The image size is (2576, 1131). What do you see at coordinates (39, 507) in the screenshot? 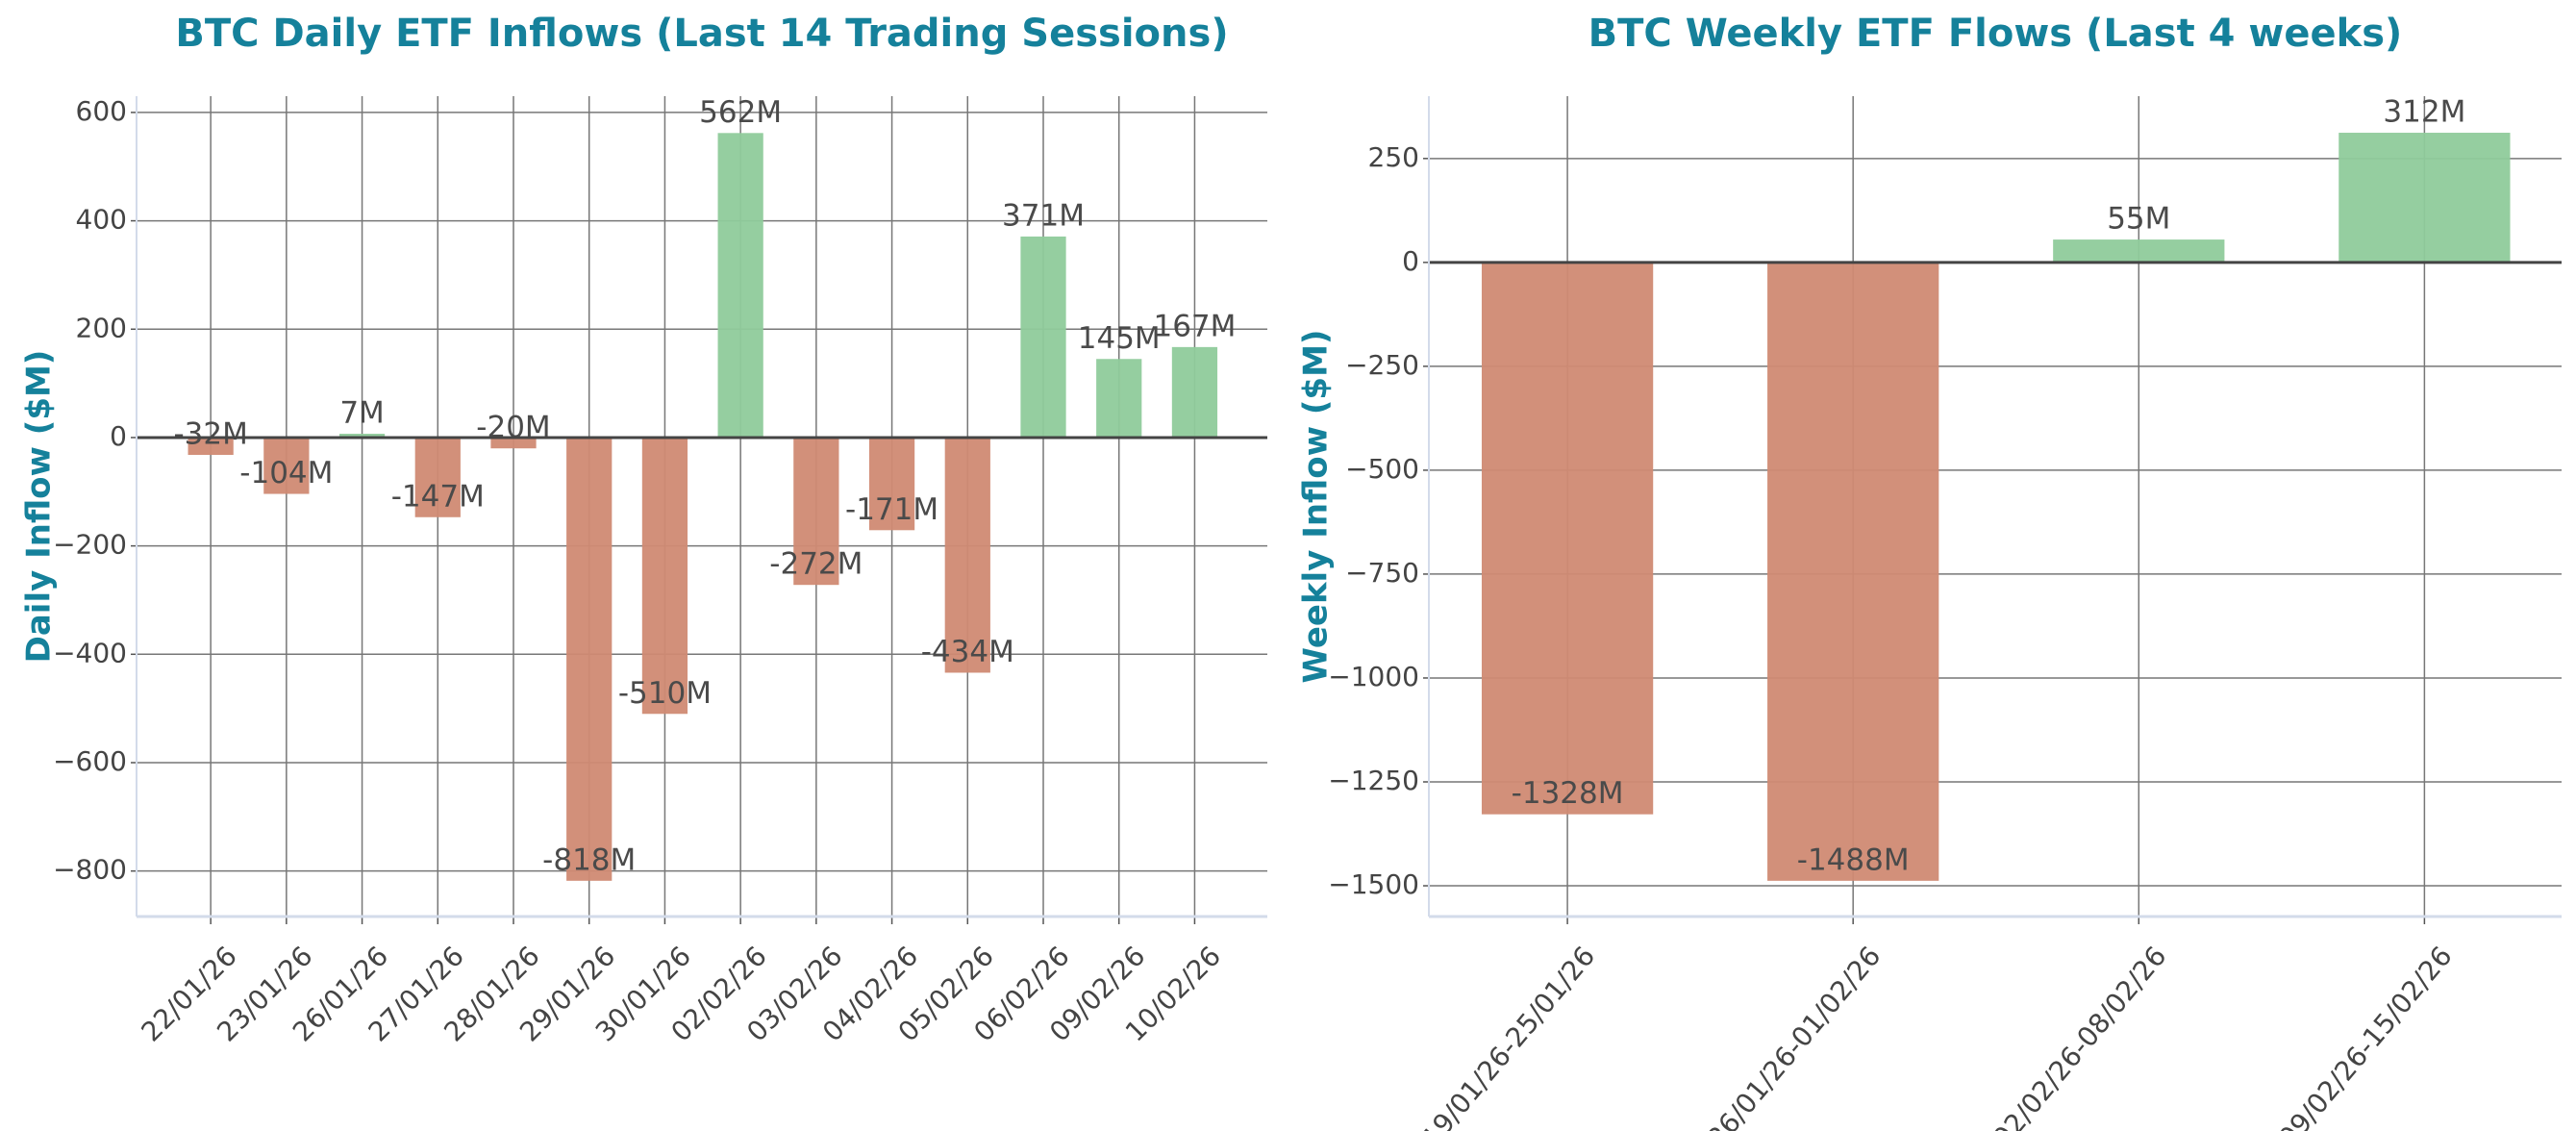
I see `y-axis-label: Daily Inflow ($M)` at bounding box center [39, 507].